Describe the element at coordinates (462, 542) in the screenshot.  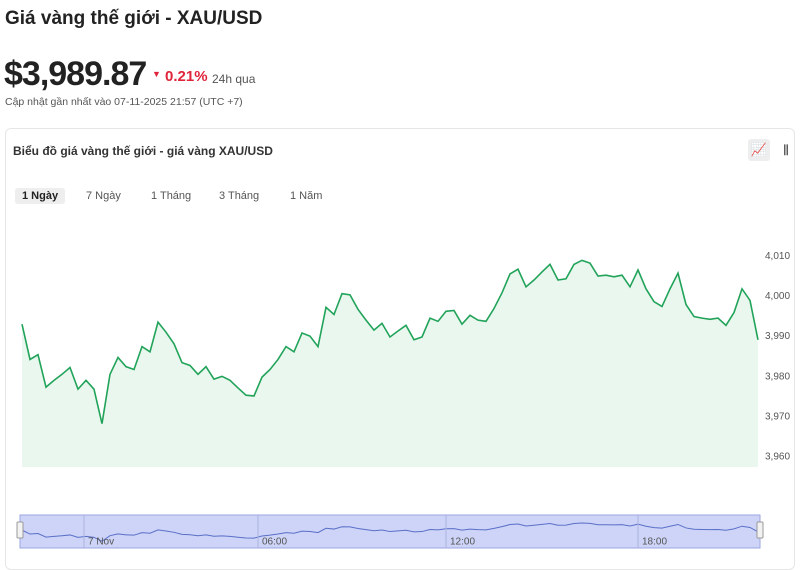
I see `navigator-label: 12:00` at that location.